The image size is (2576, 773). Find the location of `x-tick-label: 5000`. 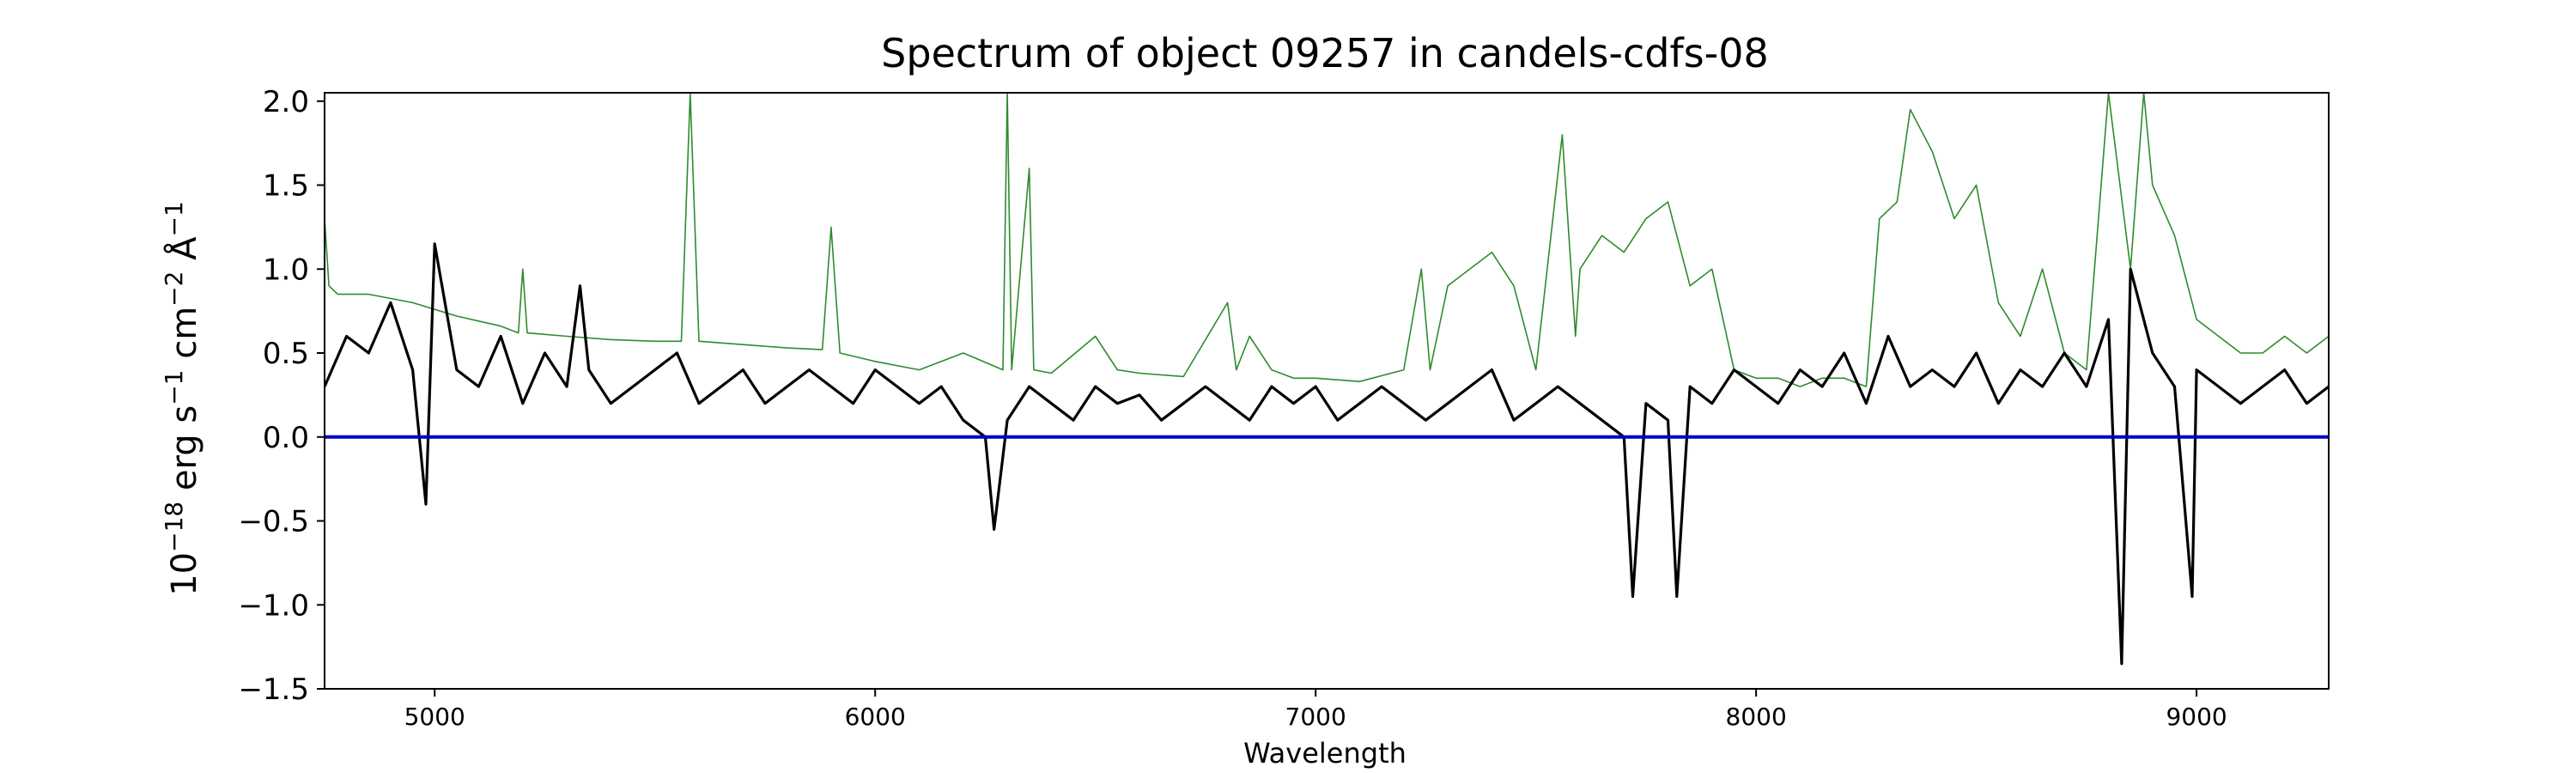

x-tick-label: 5000 is located at coordinates (434, 717).